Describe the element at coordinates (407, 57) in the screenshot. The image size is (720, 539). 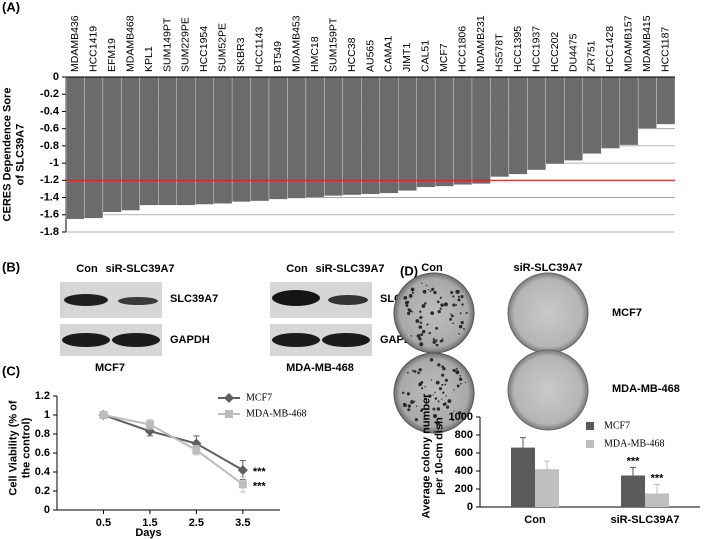
I see `x-tick-label: JIMT1` at that location.